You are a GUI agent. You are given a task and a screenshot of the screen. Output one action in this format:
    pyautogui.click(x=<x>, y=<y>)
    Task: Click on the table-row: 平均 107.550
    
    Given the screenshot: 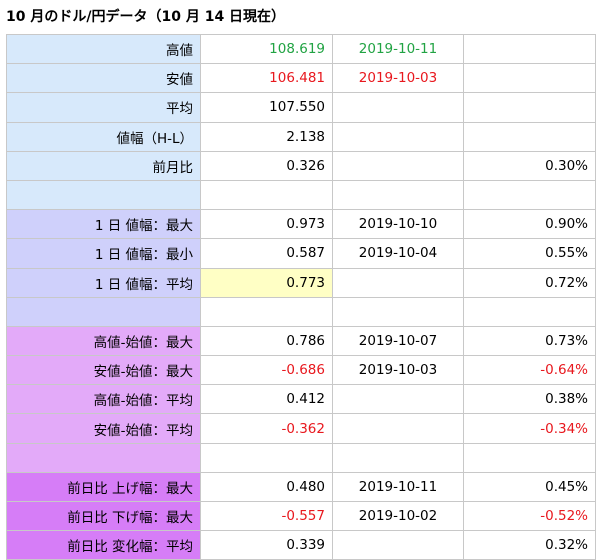 What is the action you would take?
    pyautogui.click(x=301, y=107)
    